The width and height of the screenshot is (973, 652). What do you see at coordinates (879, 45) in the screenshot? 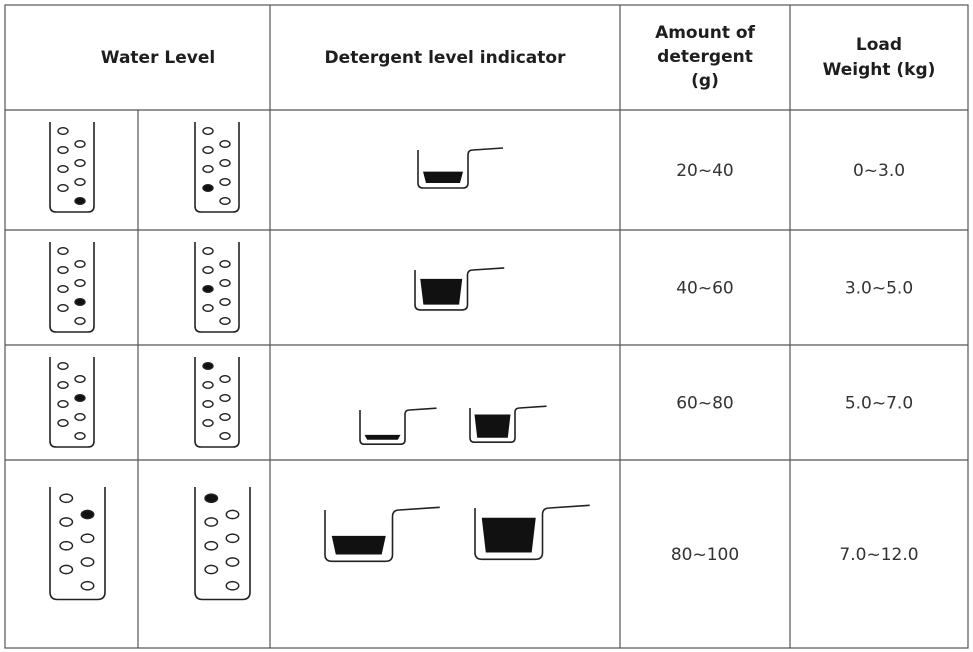
I see `header-weight: Load` at bounding box center [879, 45].